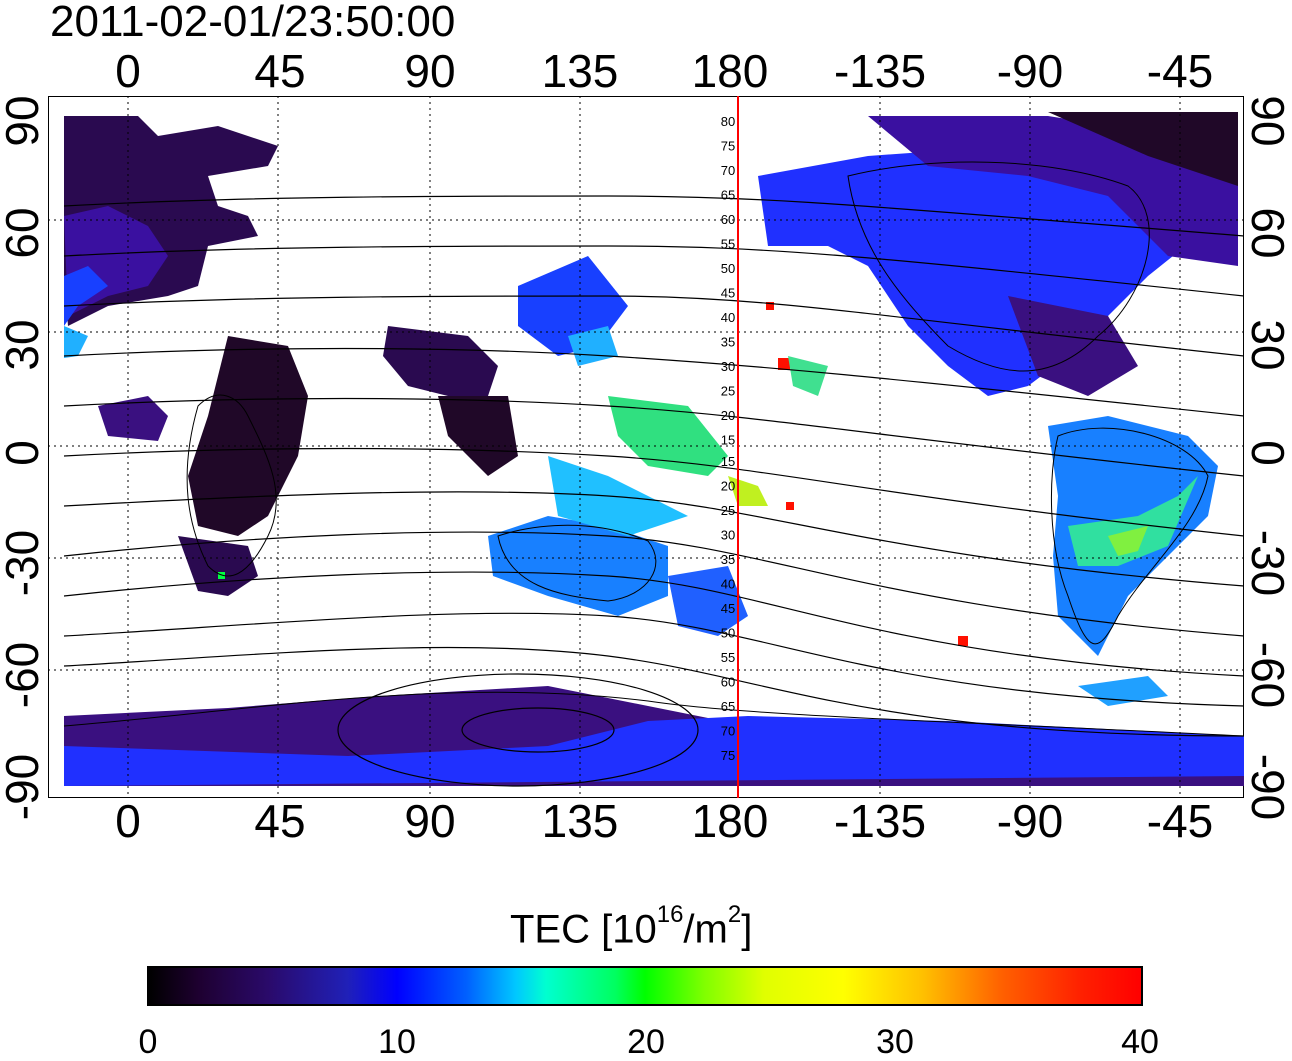 This screenshot has height=1061, width=1292. Describe the element at coordinates (86, 296) in the screenshot. I see `tec-region-europe-lightblue` at that location.